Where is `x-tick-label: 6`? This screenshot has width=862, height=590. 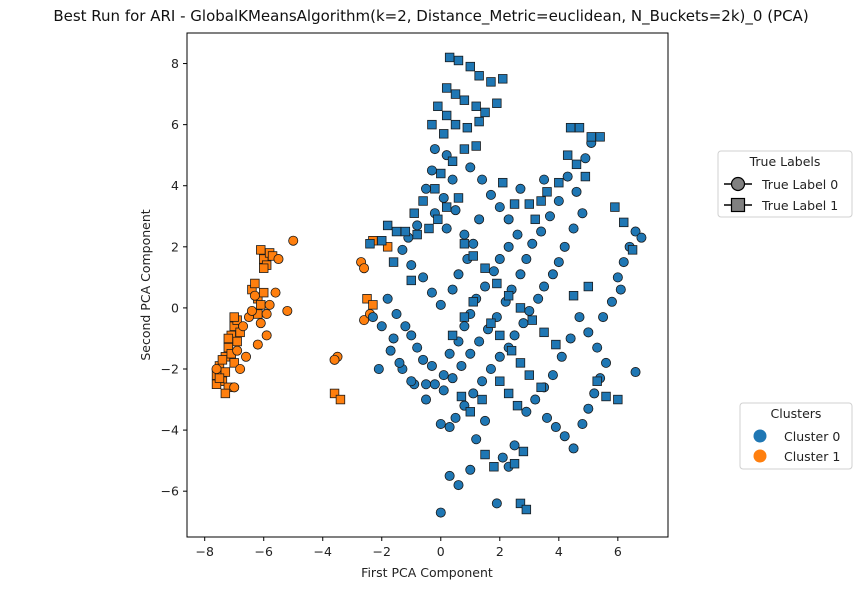
x-tick-label: 6 is located at coordinates (618, 551).